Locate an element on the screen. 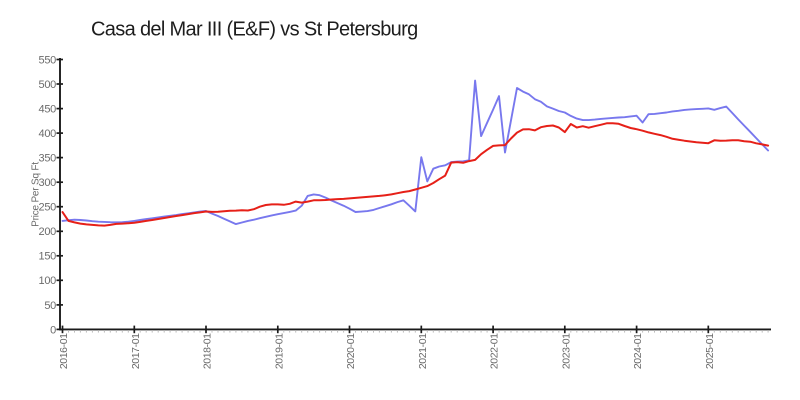 The image size is (800, 400). svg-text: 2025-01 is located at coordinates (710, 351).